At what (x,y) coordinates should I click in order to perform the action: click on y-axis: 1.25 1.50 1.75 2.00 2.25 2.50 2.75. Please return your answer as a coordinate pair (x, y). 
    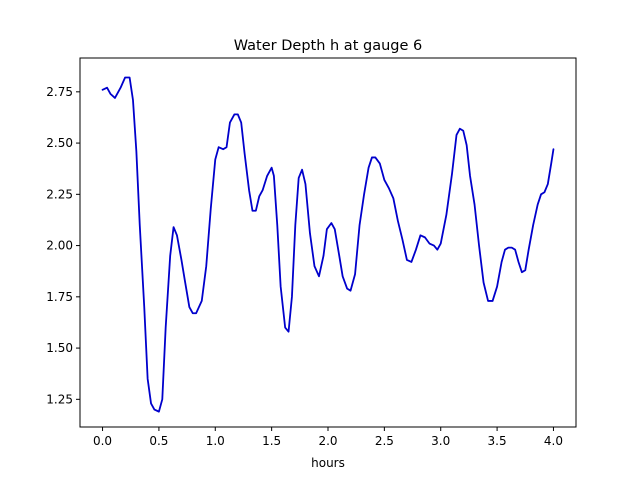
    Looking at the image, I should click on (63, 245).